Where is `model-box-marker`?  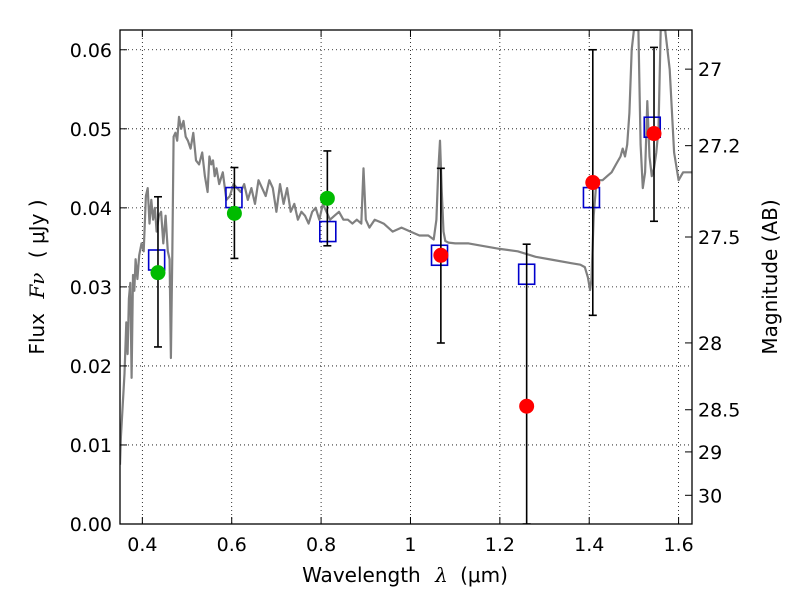 model-box-marker is located at coordinates (591, 197).